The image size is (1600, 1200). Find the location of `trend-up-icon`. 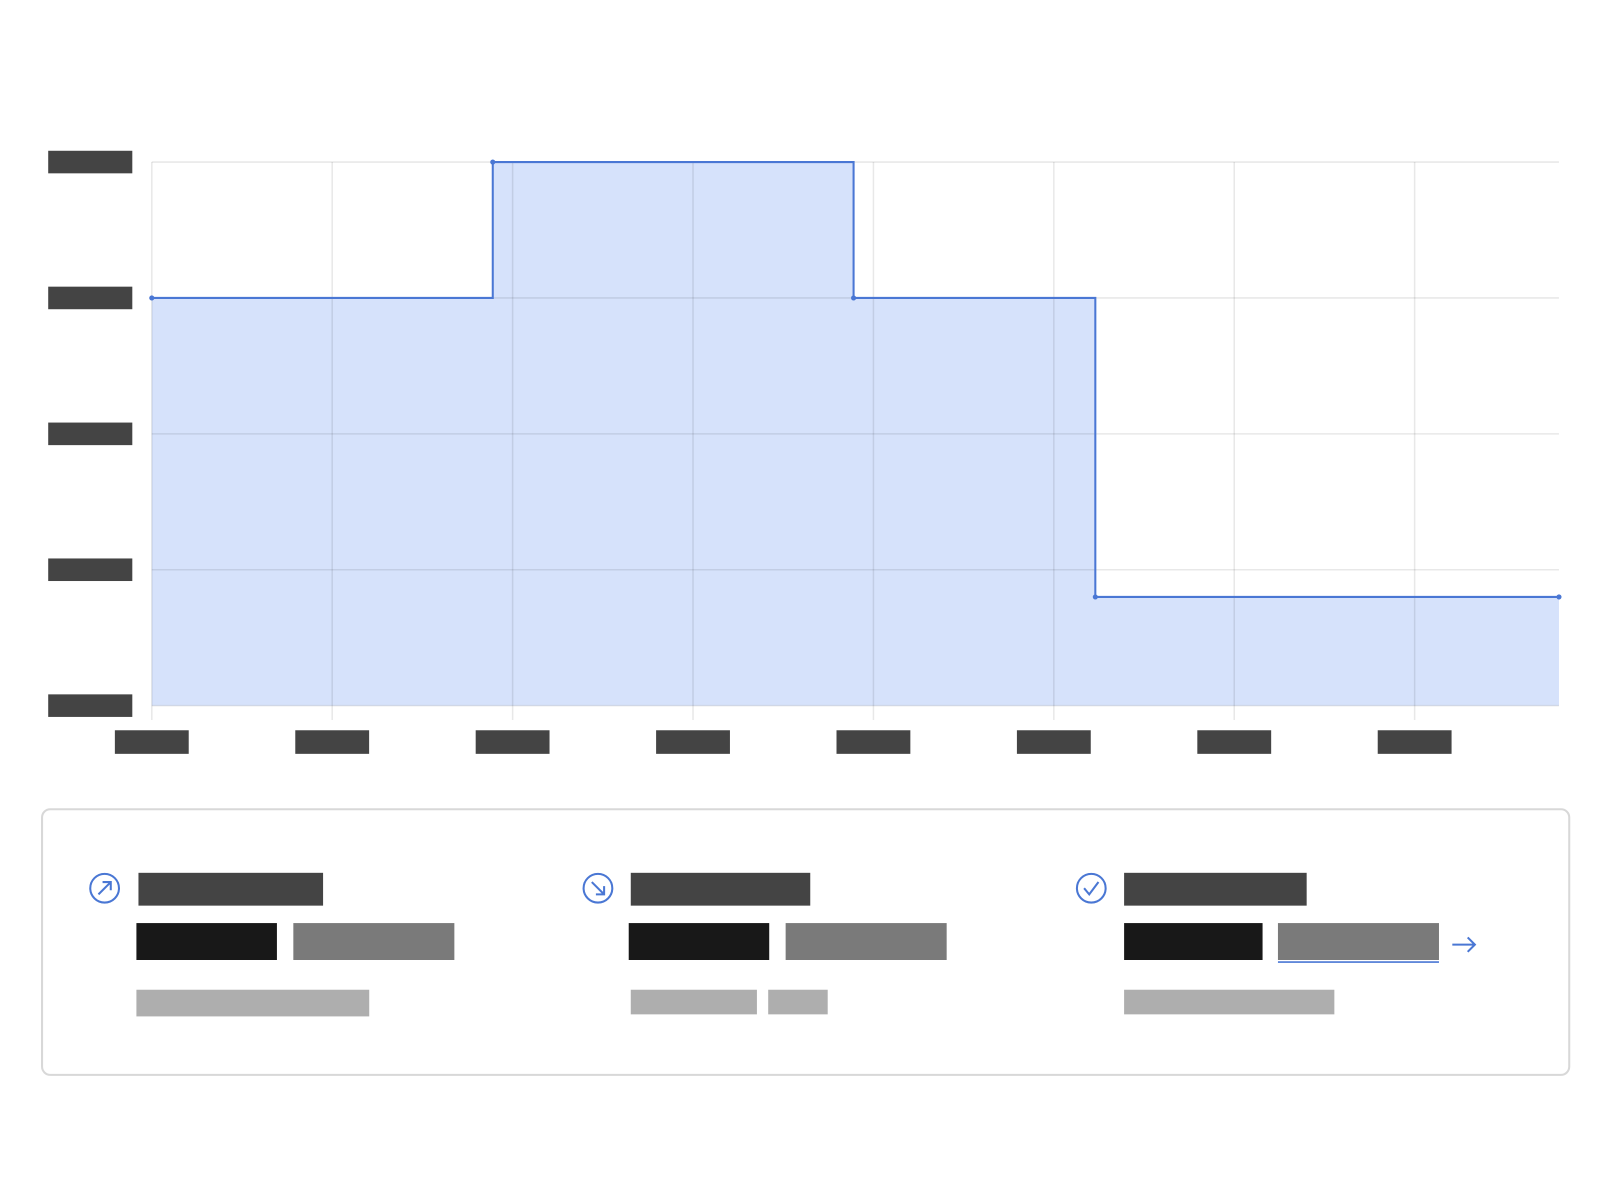

trend-up-icon is located at coordinates (104, 888).